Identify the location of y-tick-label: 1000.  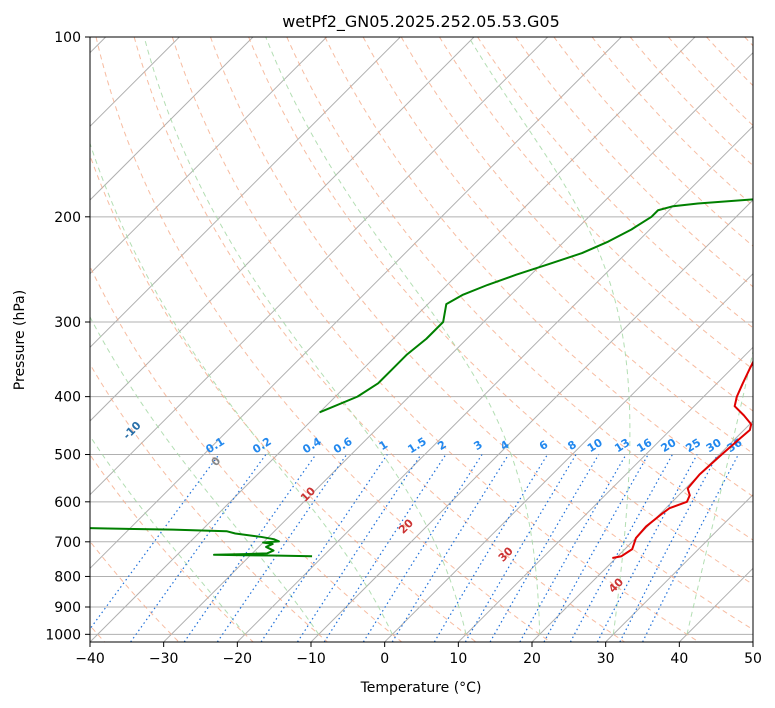
(63, 635).